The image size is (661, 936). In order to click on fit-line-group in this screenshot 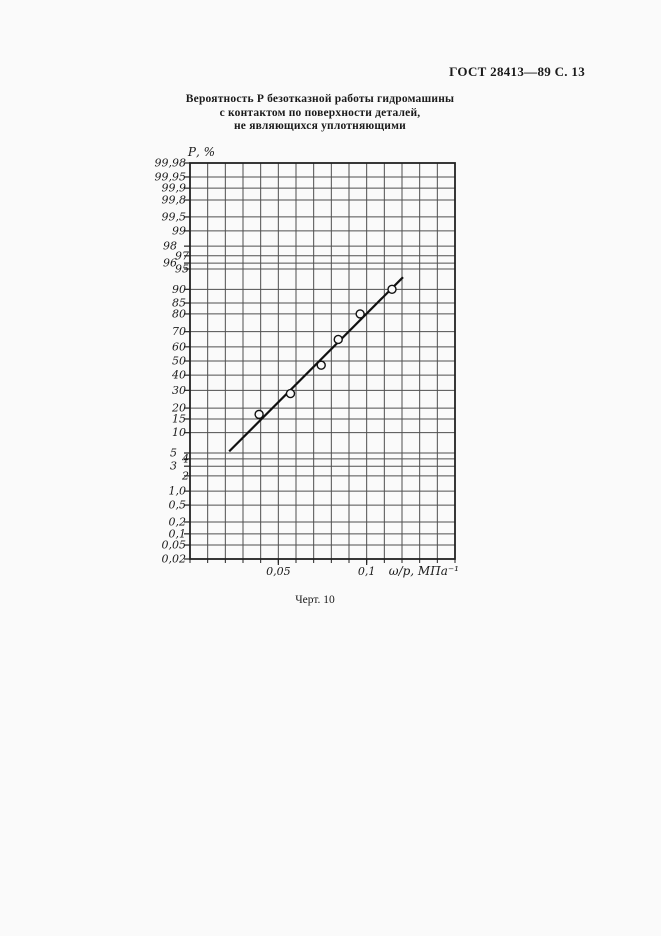, I will do `click(316, 364)`.